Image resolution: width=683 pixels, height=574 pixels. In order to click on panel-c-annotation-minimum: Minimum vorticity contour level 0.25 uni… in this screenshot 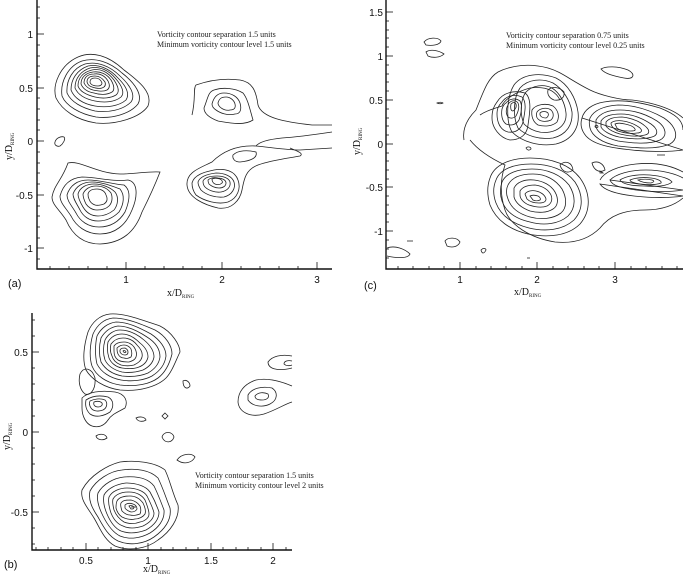, I will do `click(575, 45)`.